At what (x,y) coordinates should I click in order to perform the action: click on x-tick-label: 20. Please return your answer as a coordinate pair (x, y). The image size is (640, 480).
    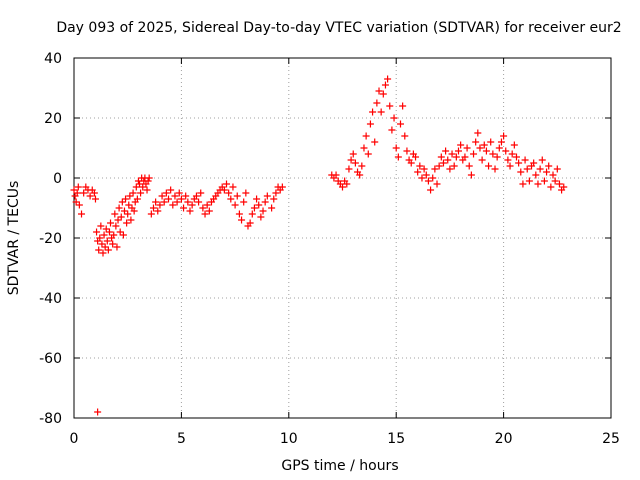
    Looking at the image, I should click on (504, 439).